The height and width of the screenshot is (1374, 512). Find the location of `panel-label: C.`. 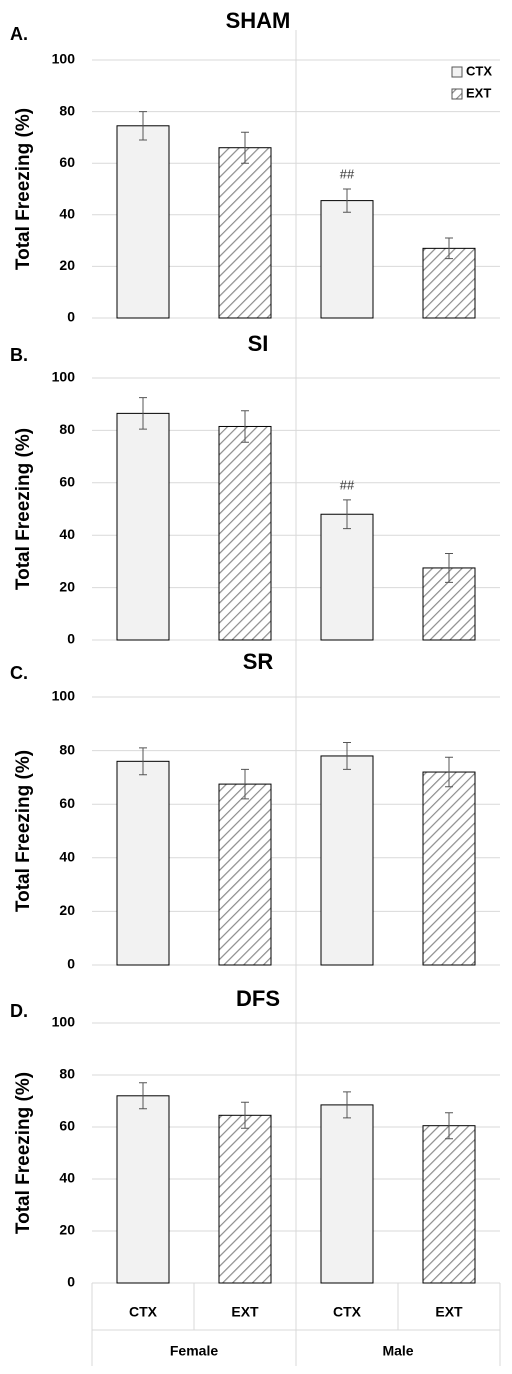

panel-label: C. is located at coordinates (19, 673).